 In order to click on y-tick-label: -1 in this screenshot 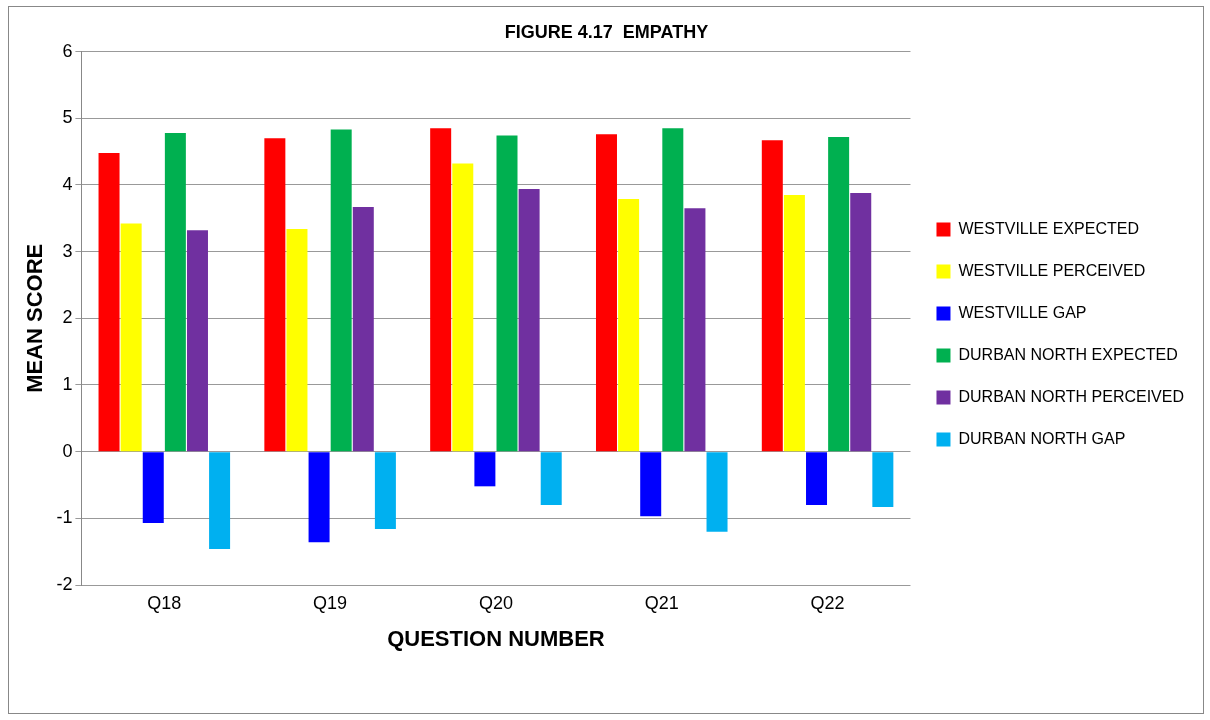, I will do `click(64, 517)`.